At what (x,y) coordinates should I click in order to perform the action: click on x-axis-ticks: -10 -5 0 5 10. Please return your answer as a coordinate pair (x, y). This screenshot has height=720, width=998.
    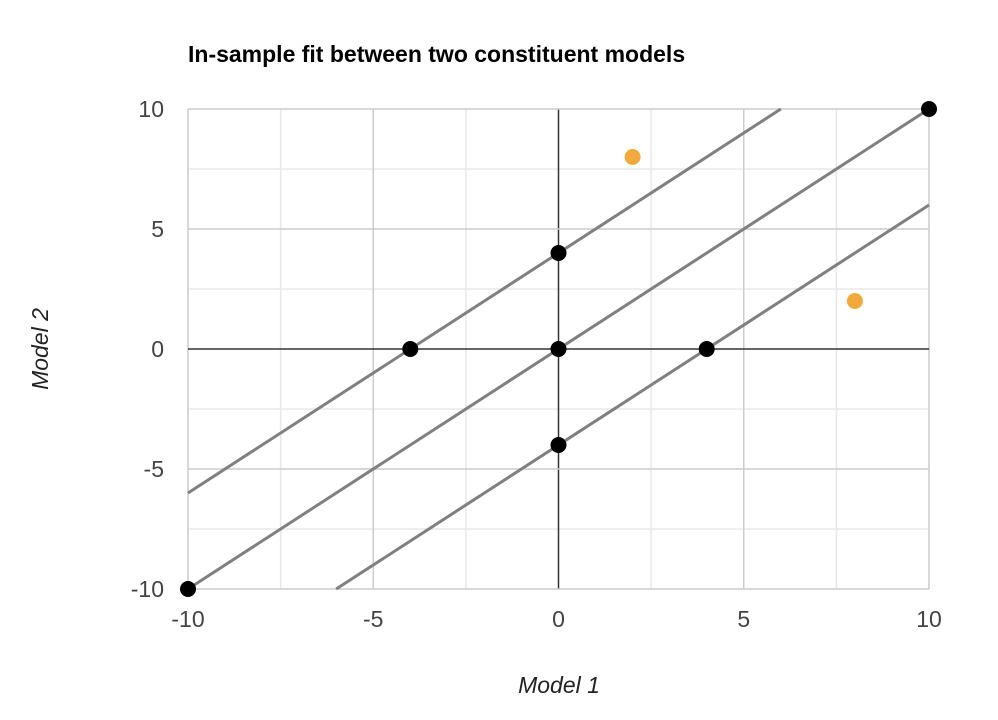
    Looking at the image, I should click on (556, 619).